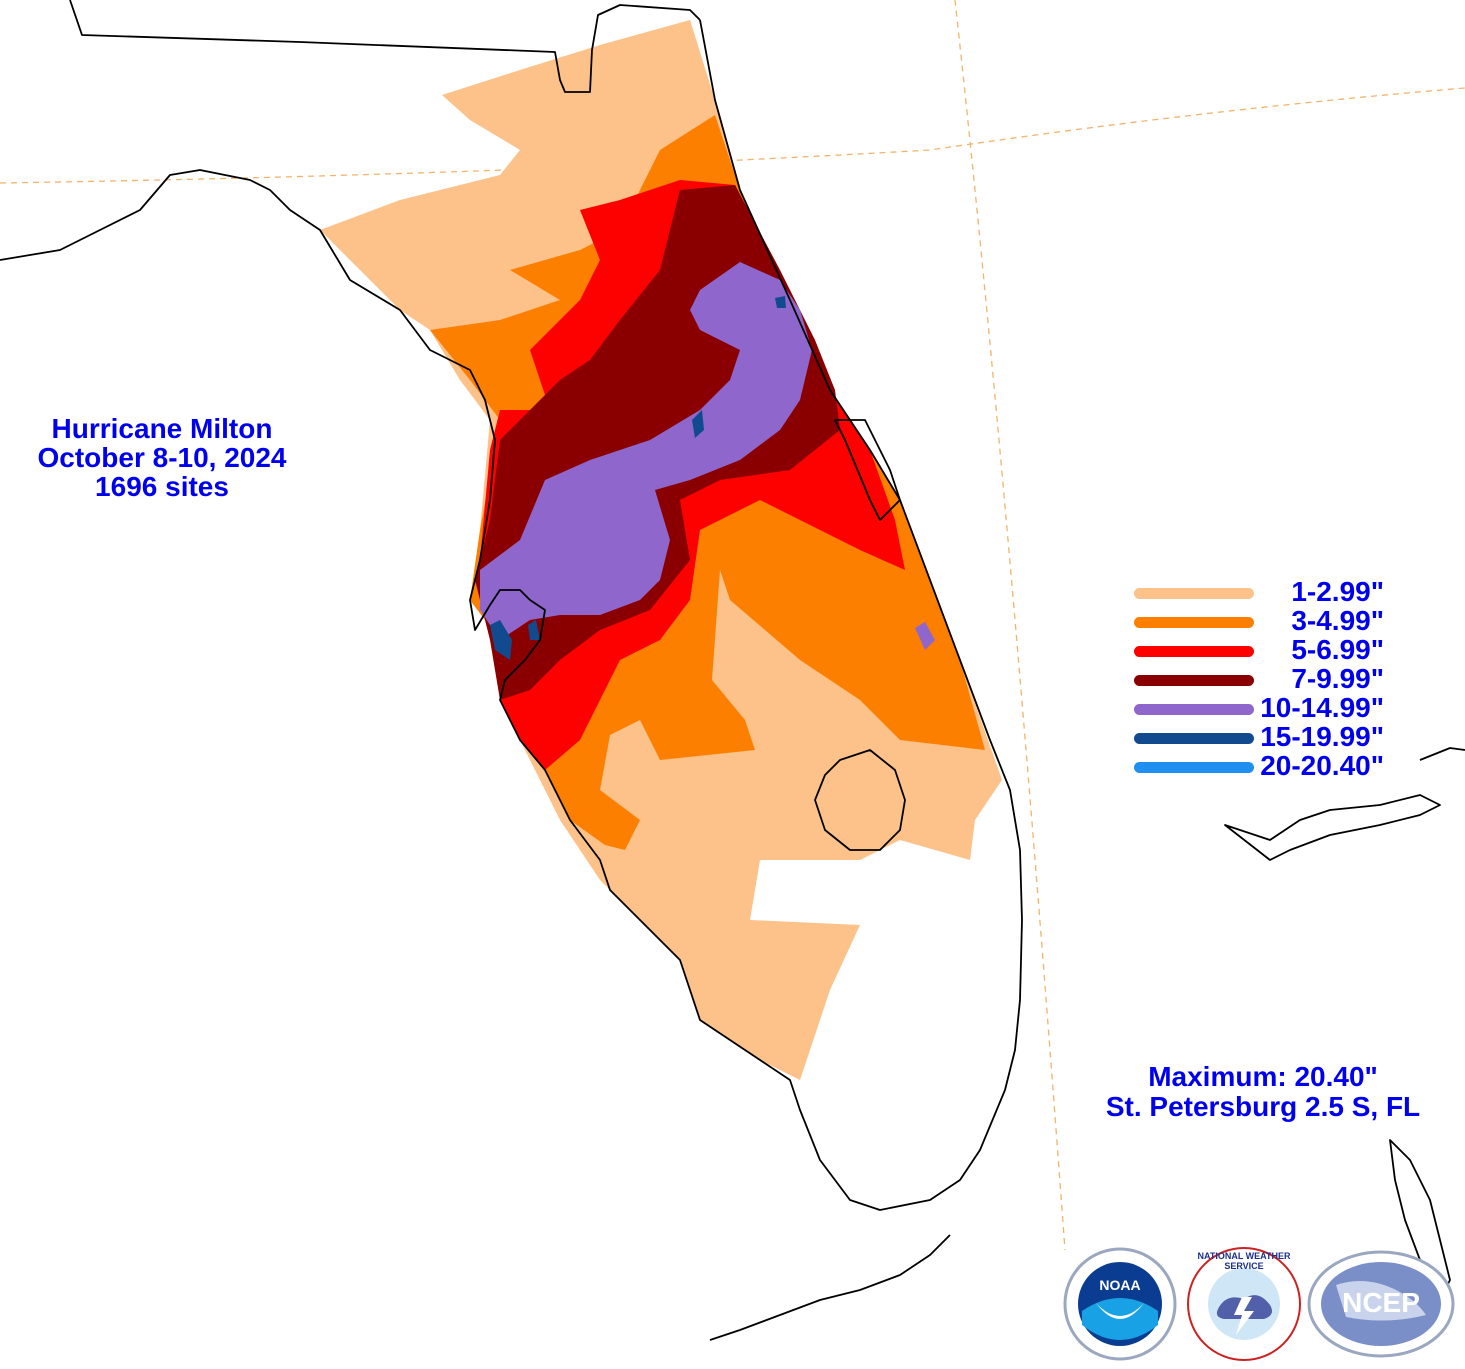 This screenshot has width=1465, height=1369. Describe the element at coordinates (385, 46) in the screenshot. I see `florida-georgia-border` at that location.